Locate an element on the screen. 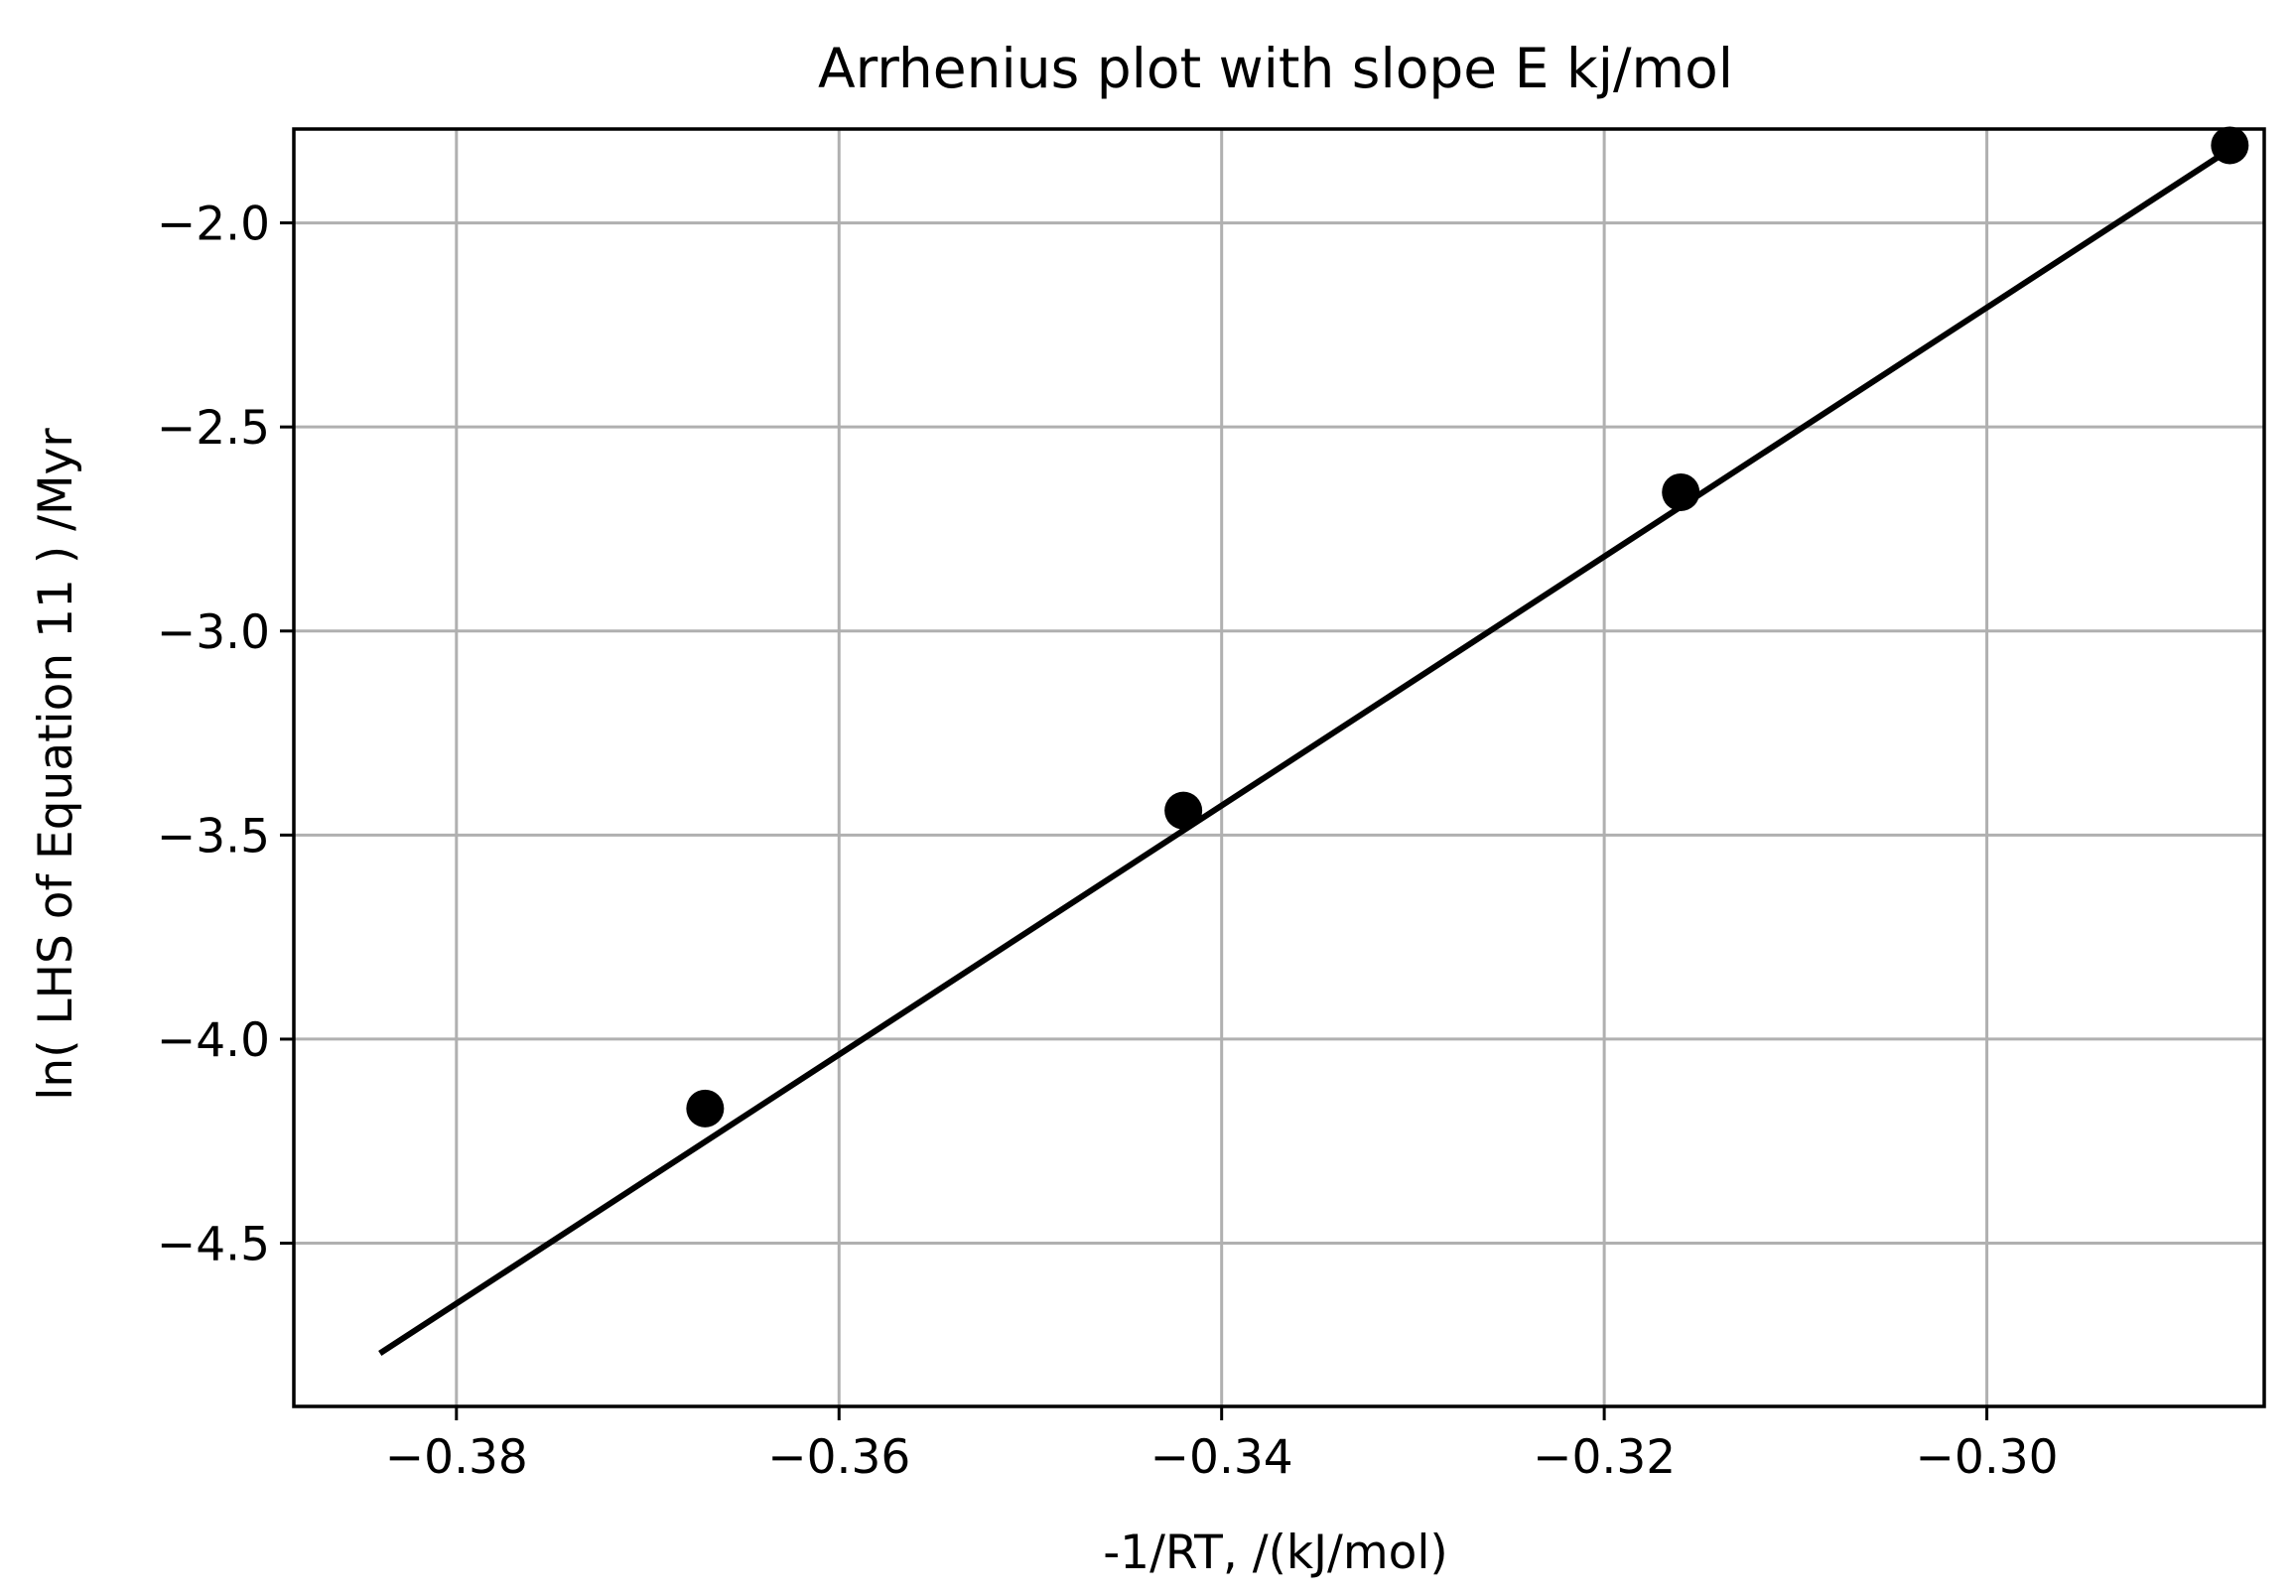 The image size is (2296, 1596). y-tick-label: −3.0 is located at coordinates (214, 632).